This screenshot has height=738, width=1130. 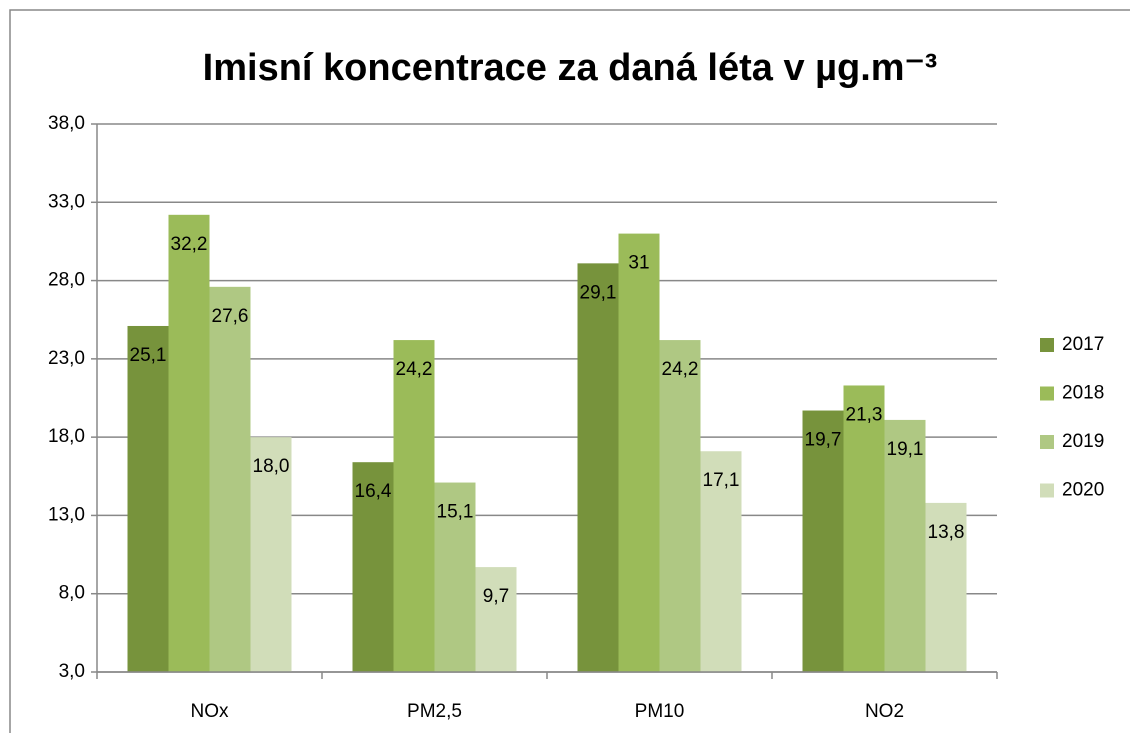 What do you see at coordinates (496, 596) in the screenshot?
I see `data-label: 9,7` at bounding box center [496, 596].